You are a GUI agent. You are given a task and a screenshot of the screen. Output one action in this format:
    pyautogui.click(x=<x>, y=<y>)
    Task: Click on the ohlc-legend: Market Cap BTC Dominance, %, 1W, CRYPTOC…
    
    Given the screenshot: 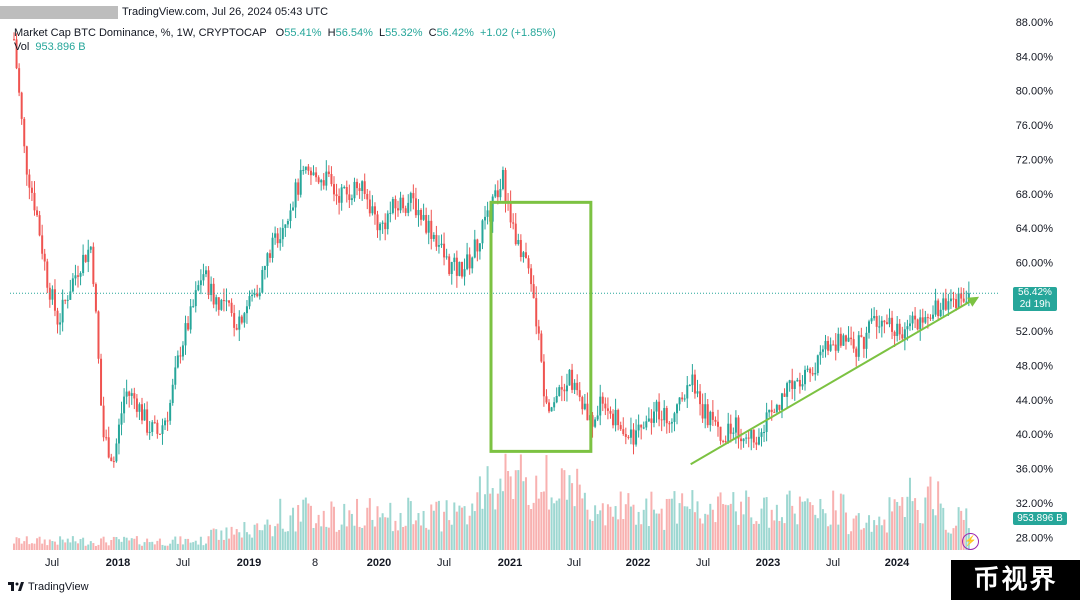 What is the action you would take?
    pyautogui.click(x=285, y=33)
    